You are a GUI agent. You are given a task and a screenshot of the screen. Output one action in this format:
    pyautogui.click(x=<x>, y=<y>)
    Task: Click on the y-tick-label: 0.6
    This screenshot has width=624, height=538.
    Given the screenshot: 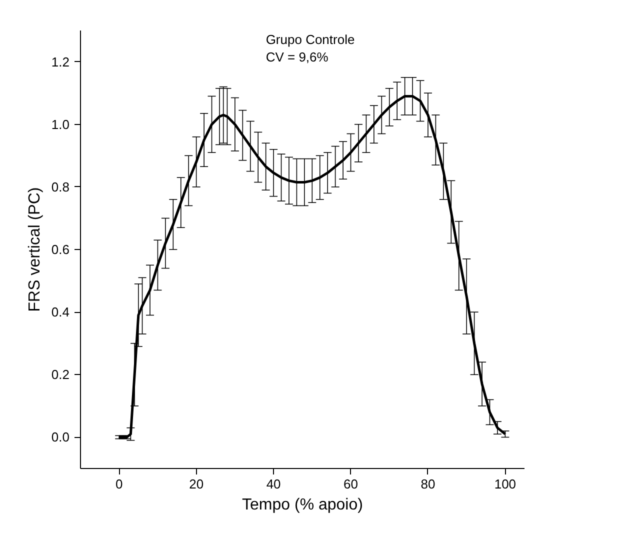 What is the action you would take?
    pyautogui.click(x=60, y=249)
    